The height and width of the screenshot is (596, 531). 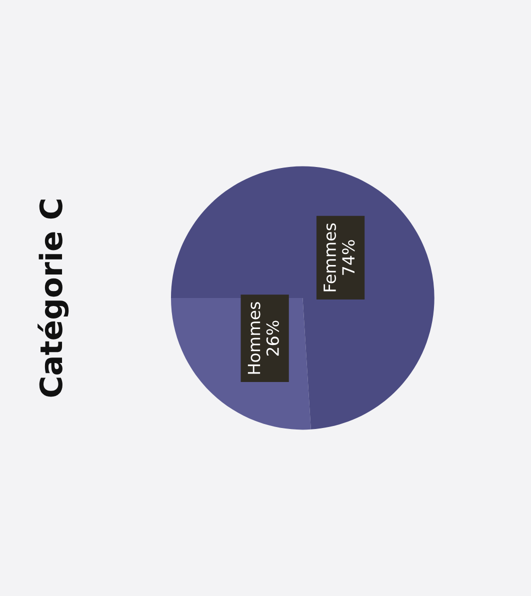 I want to click on text: Catégorie C, so click(x=53, y=298).